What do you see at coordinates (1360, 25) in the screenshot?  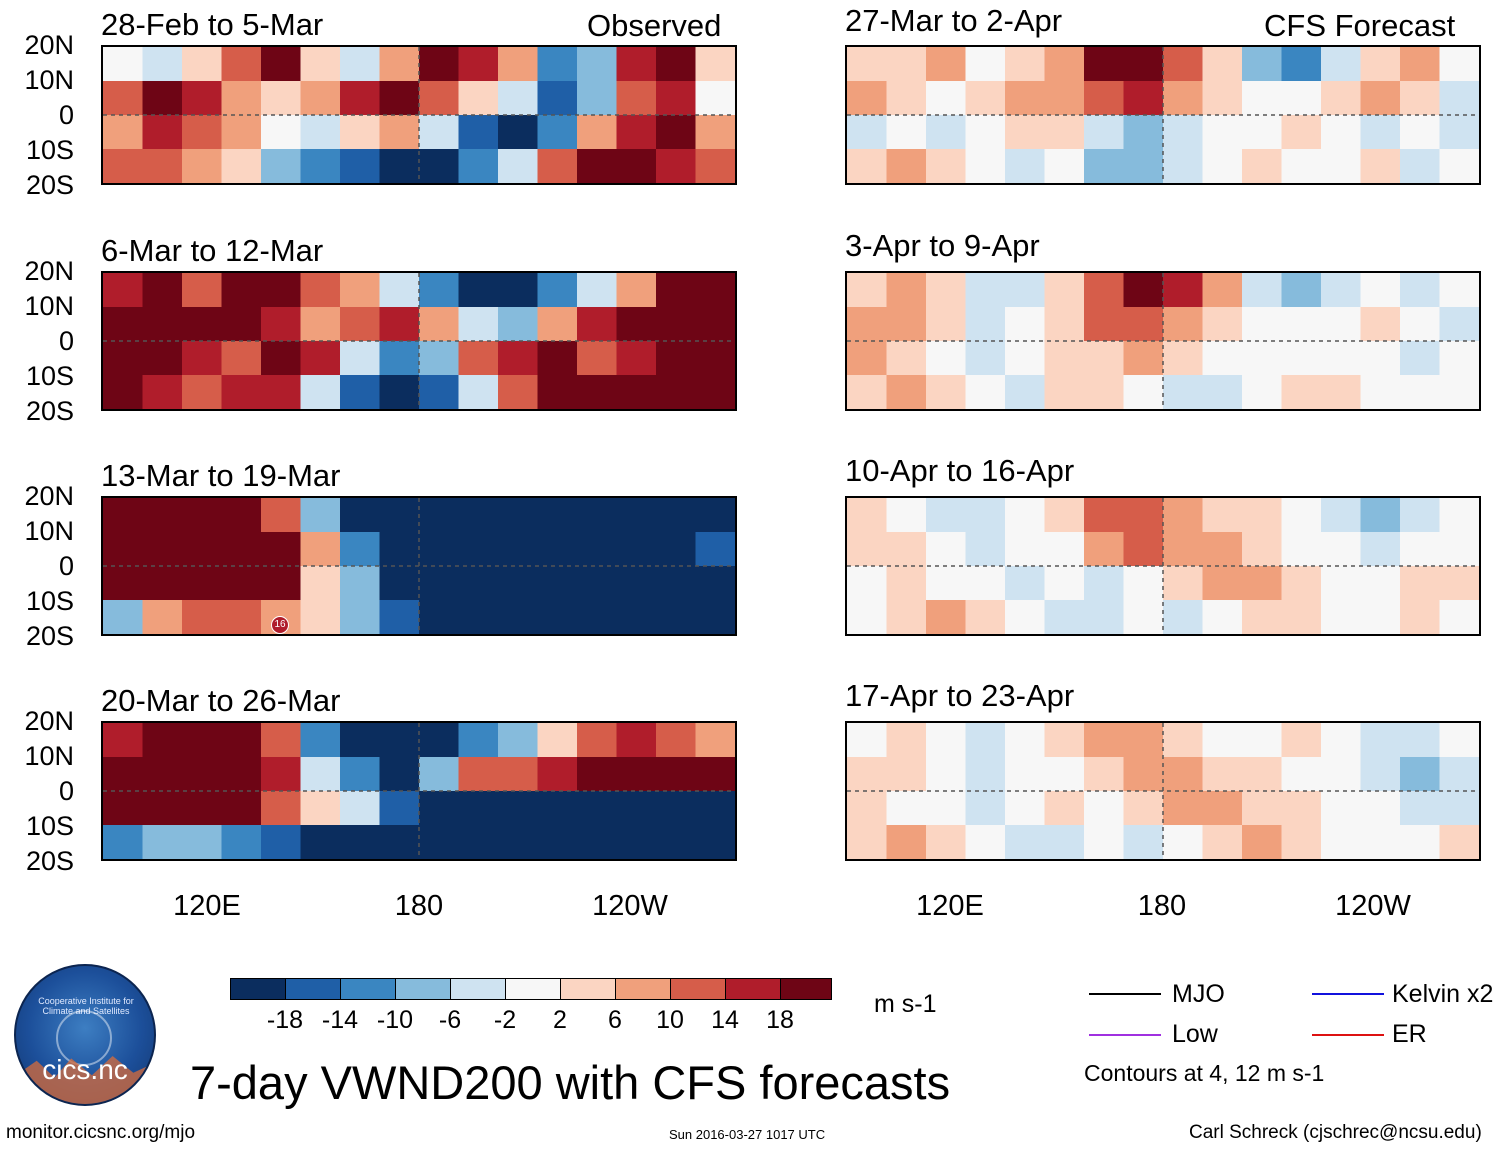 I see `cfs-forecast-label: CFS Forecast` at bounding box center [1360, 25].